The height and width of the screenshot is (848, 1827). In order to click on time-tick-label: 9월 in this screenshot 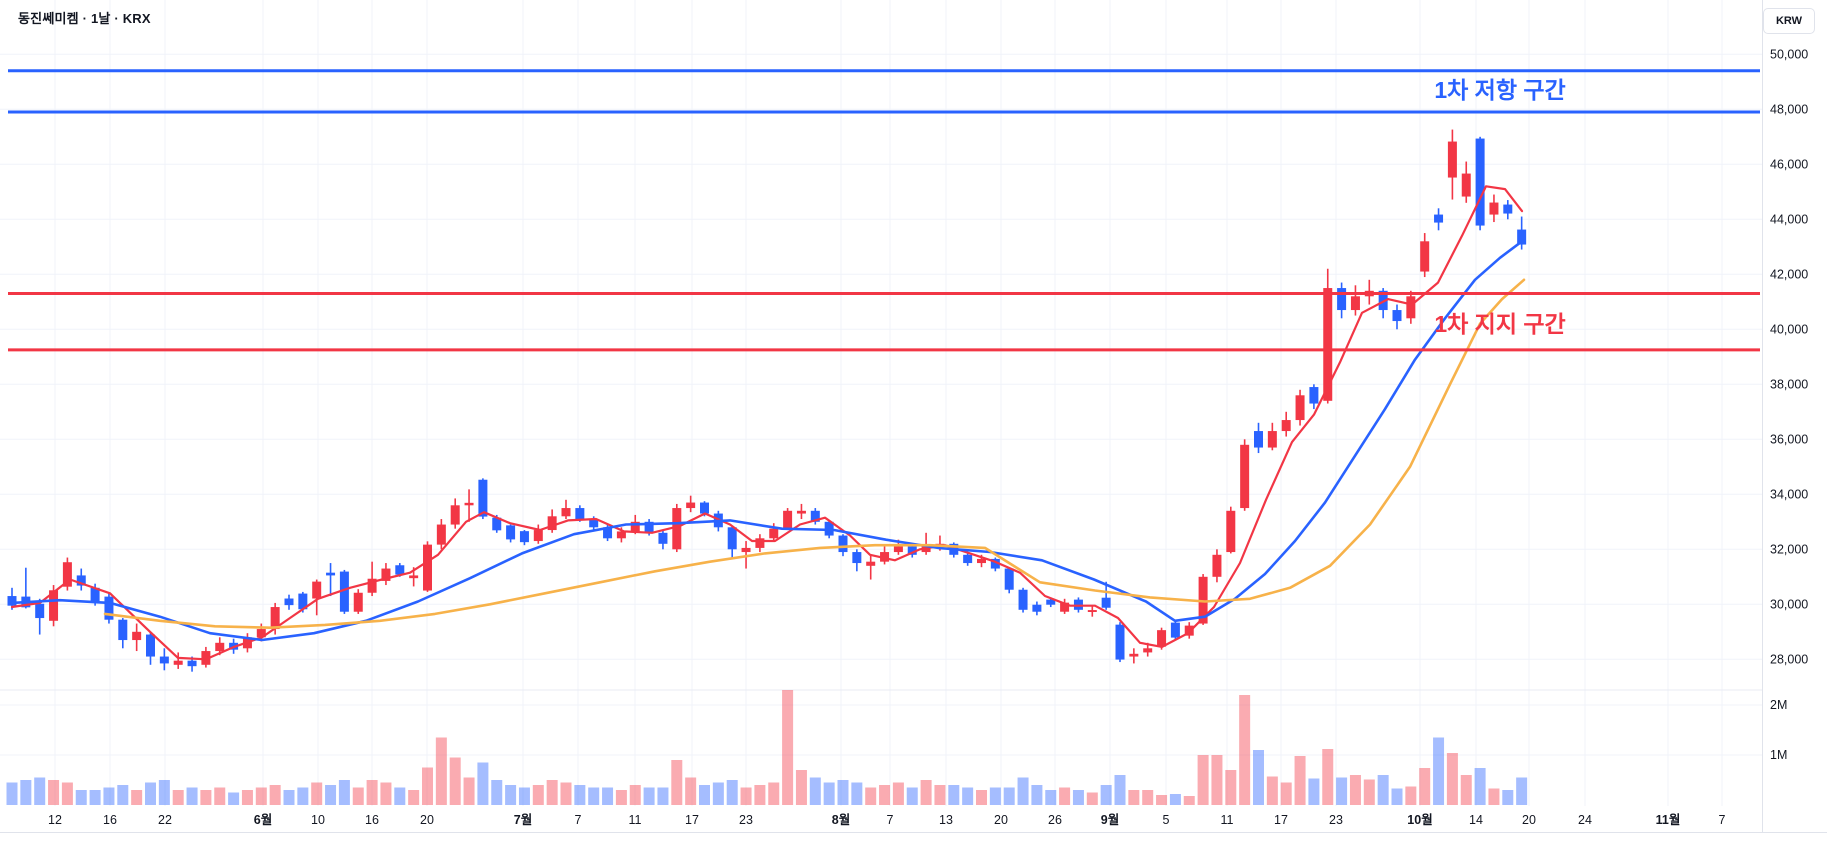, I will do `click(1110, 819)`.